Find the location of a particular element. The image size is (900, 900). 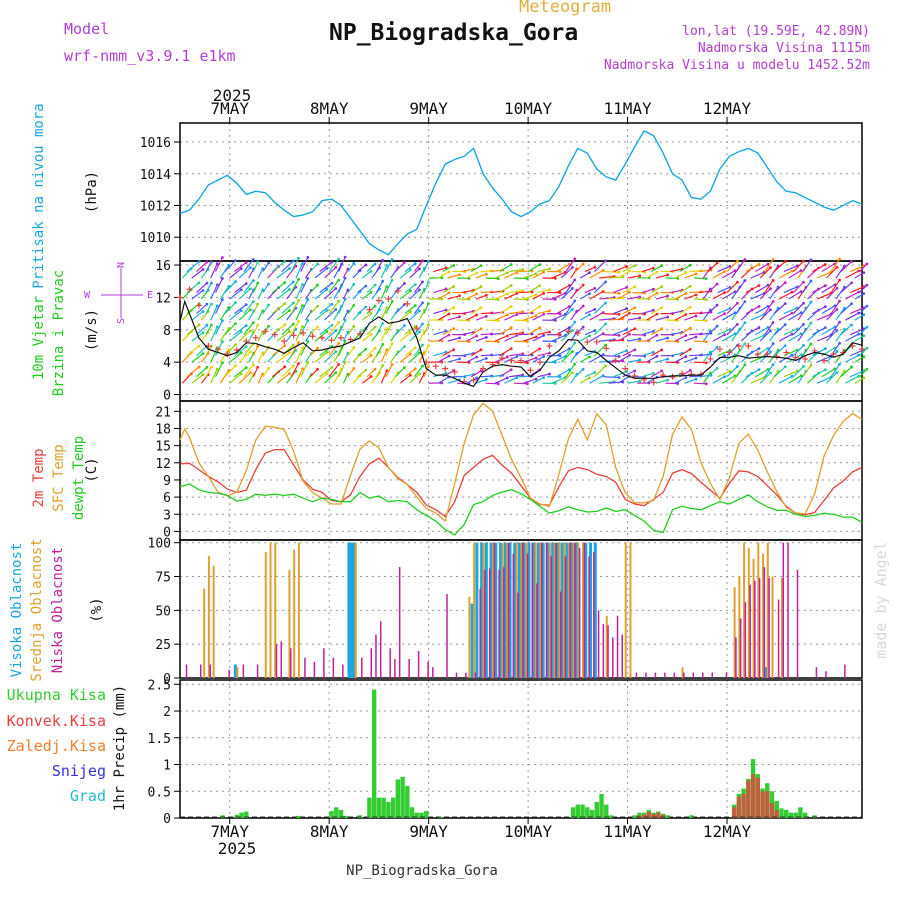

y-tick-label: 0.5 is located at coordinates (159, 792).